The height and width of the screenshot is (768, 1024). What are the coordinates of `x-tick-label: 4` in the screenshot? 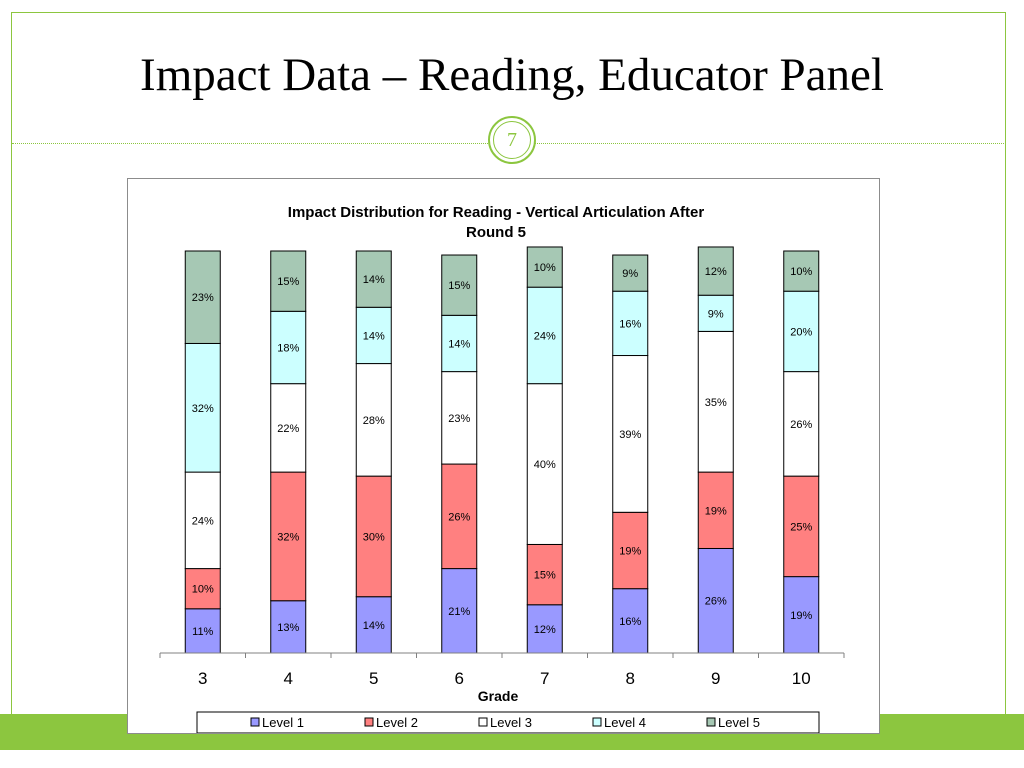 It's located at (288, 678).